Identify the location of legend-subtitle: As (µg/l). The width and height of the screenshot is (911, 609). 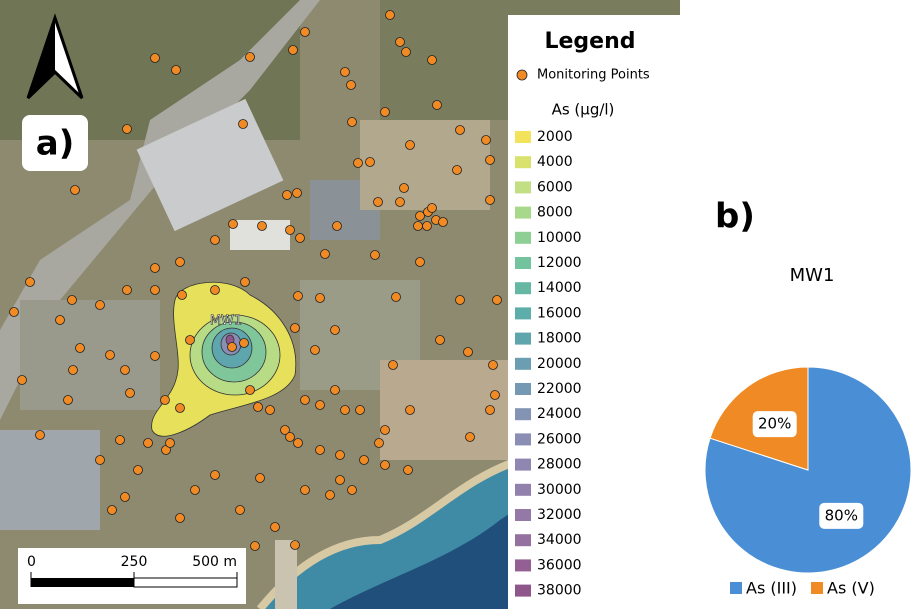
(583, 110).